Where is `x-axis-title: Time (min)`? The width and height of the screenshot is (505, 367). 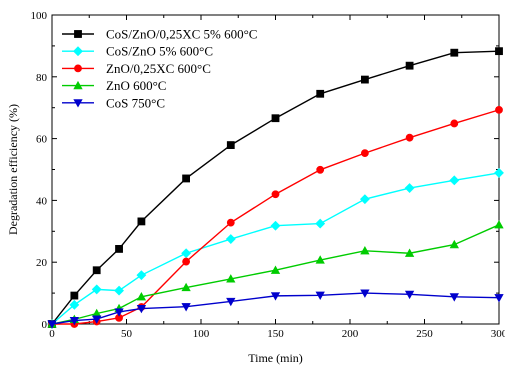
x-axis-title: Time (min) is located at coordinates (275, 358).